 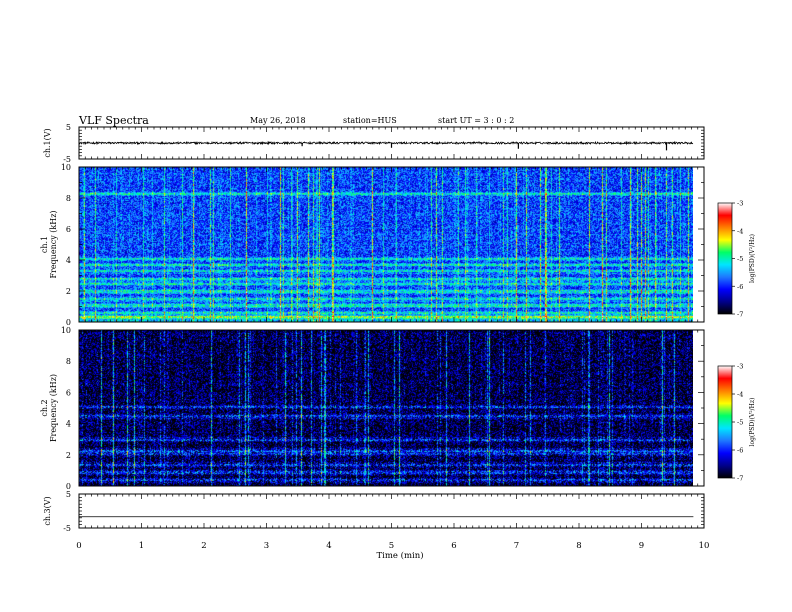 What do you see at coordinates (203, 546) in the screenshot?
I see `x-tick-label: 2` at bounding box center [203, 546].